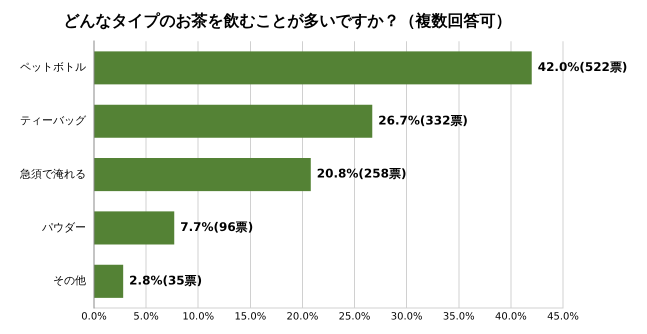 The width and height of the screenshot is (647, 334). What do you see at coordinates (288, 20) in the screenshot?
I see `chart-title: どんなタイプのお茶を飲むことが多いですか？（複数回答可）` at bounding box center [288, 20].